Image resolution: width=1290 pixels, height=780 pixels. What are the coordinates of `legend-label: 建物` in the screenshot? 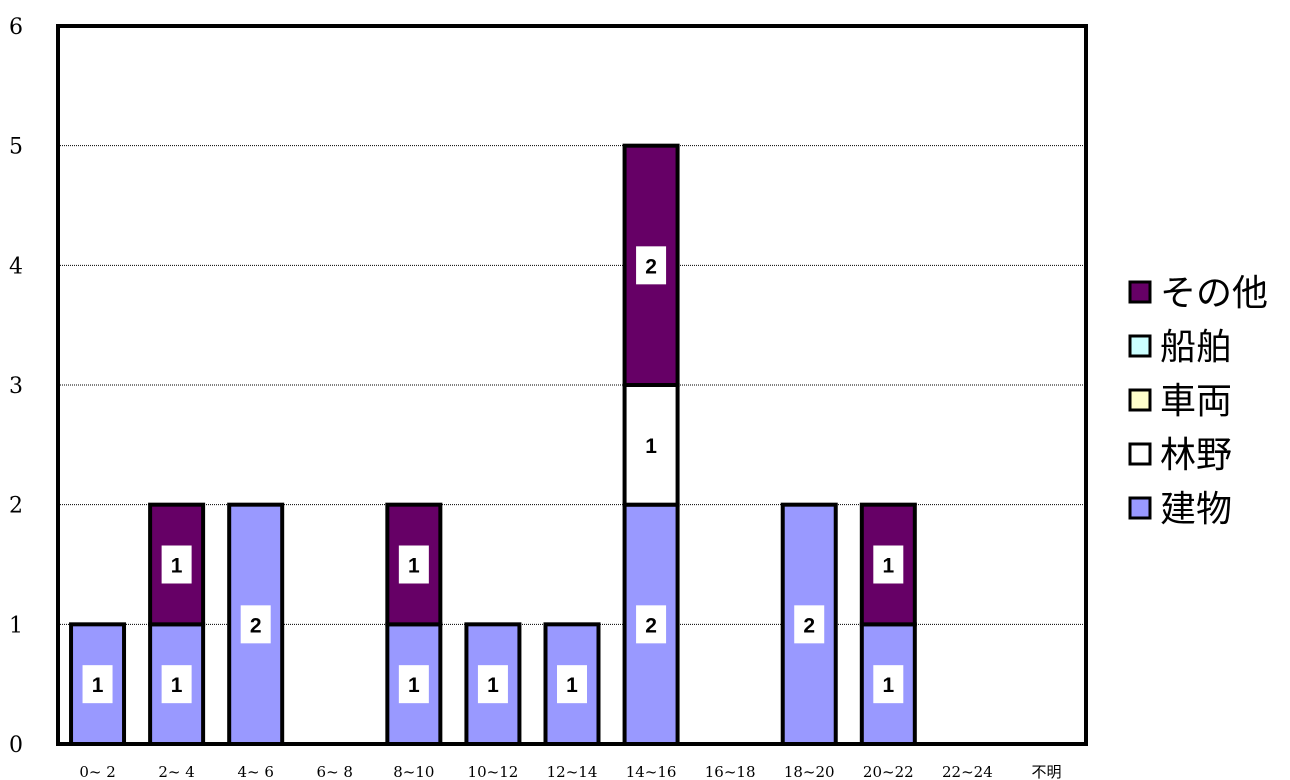 It's located at (1196, 509).